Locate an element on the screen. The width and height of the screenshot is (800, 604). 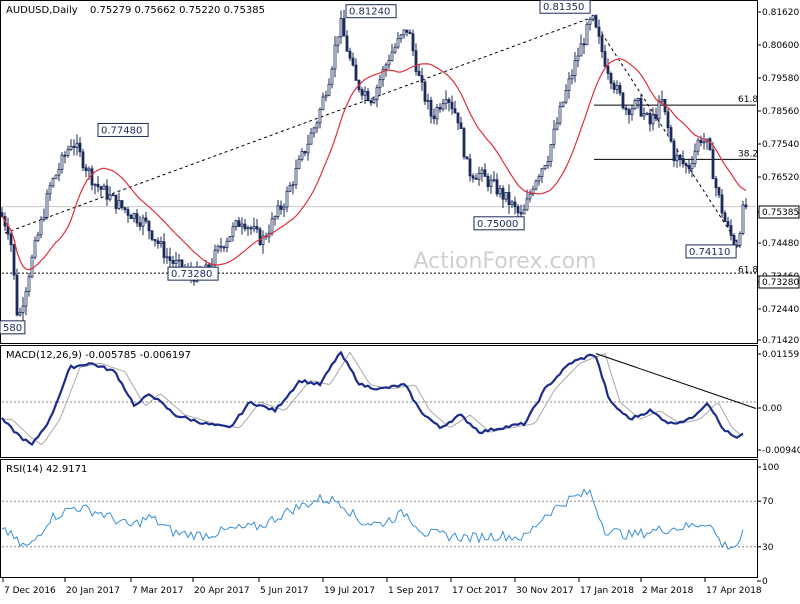
y-tick-box is located at coordinates (779, 282).